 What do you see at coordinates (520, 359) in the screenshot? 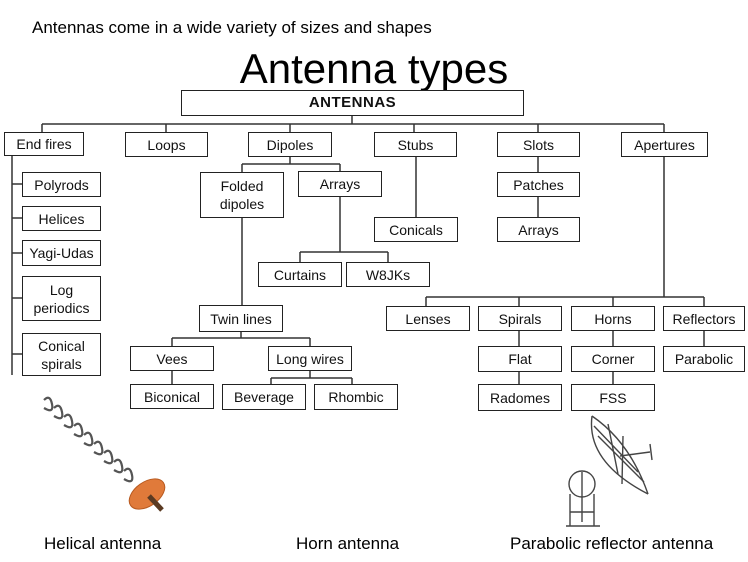
I see `node-flat: Flat` at bounding box center [520, 359].